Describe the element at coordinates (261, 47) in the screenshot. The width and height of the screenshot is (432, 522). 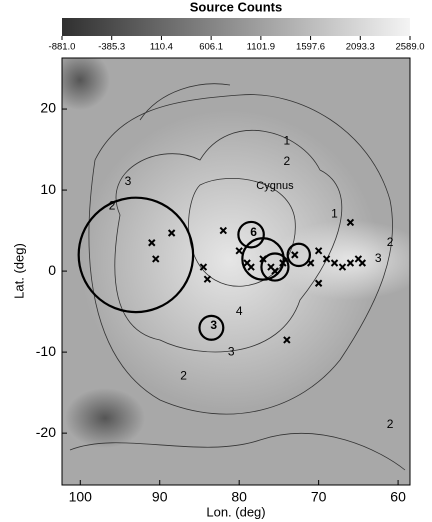
I see `colorbar-tick-label: 1101.9` at that location.